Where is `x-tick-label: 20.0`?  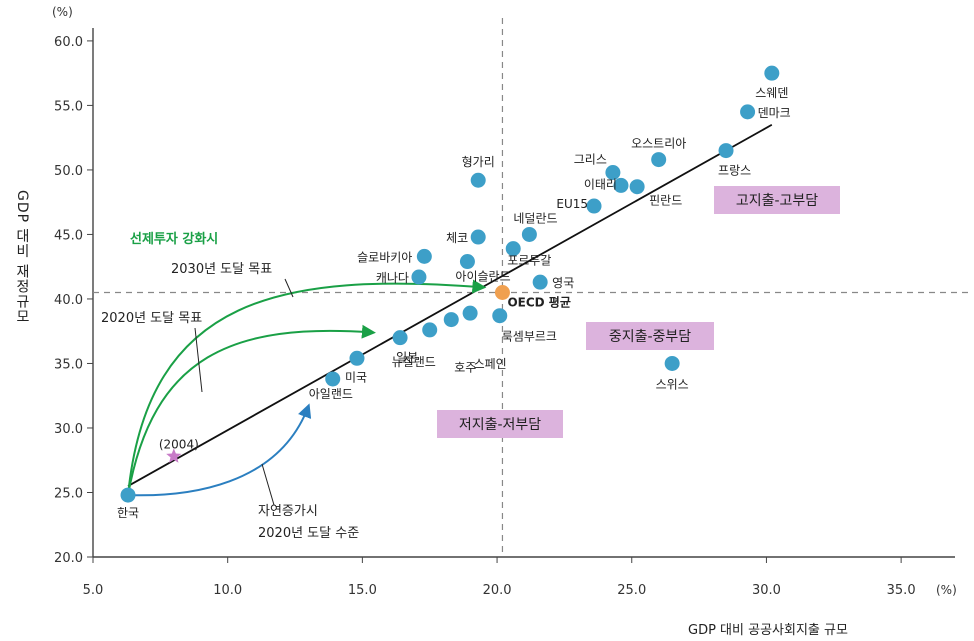 x-tick-label: 20.0 is located at coordinates (497, 590).